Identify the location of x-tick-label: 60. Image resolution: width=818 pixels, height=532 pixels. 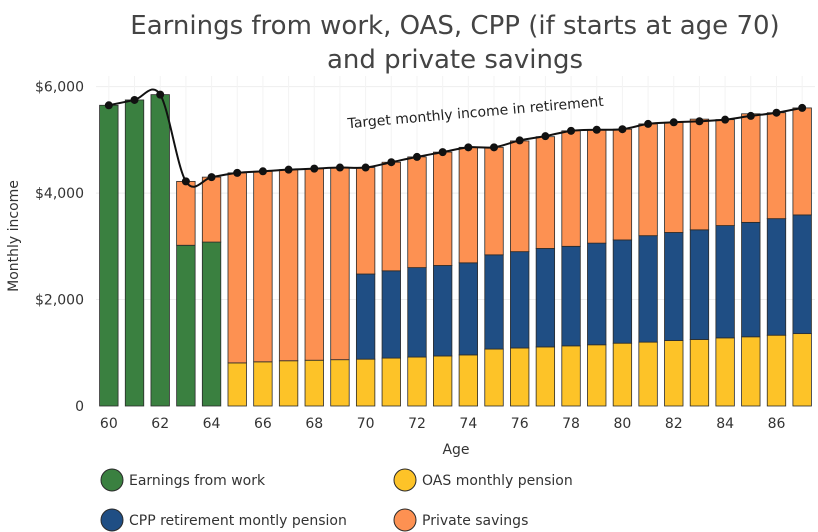
(109, 424).